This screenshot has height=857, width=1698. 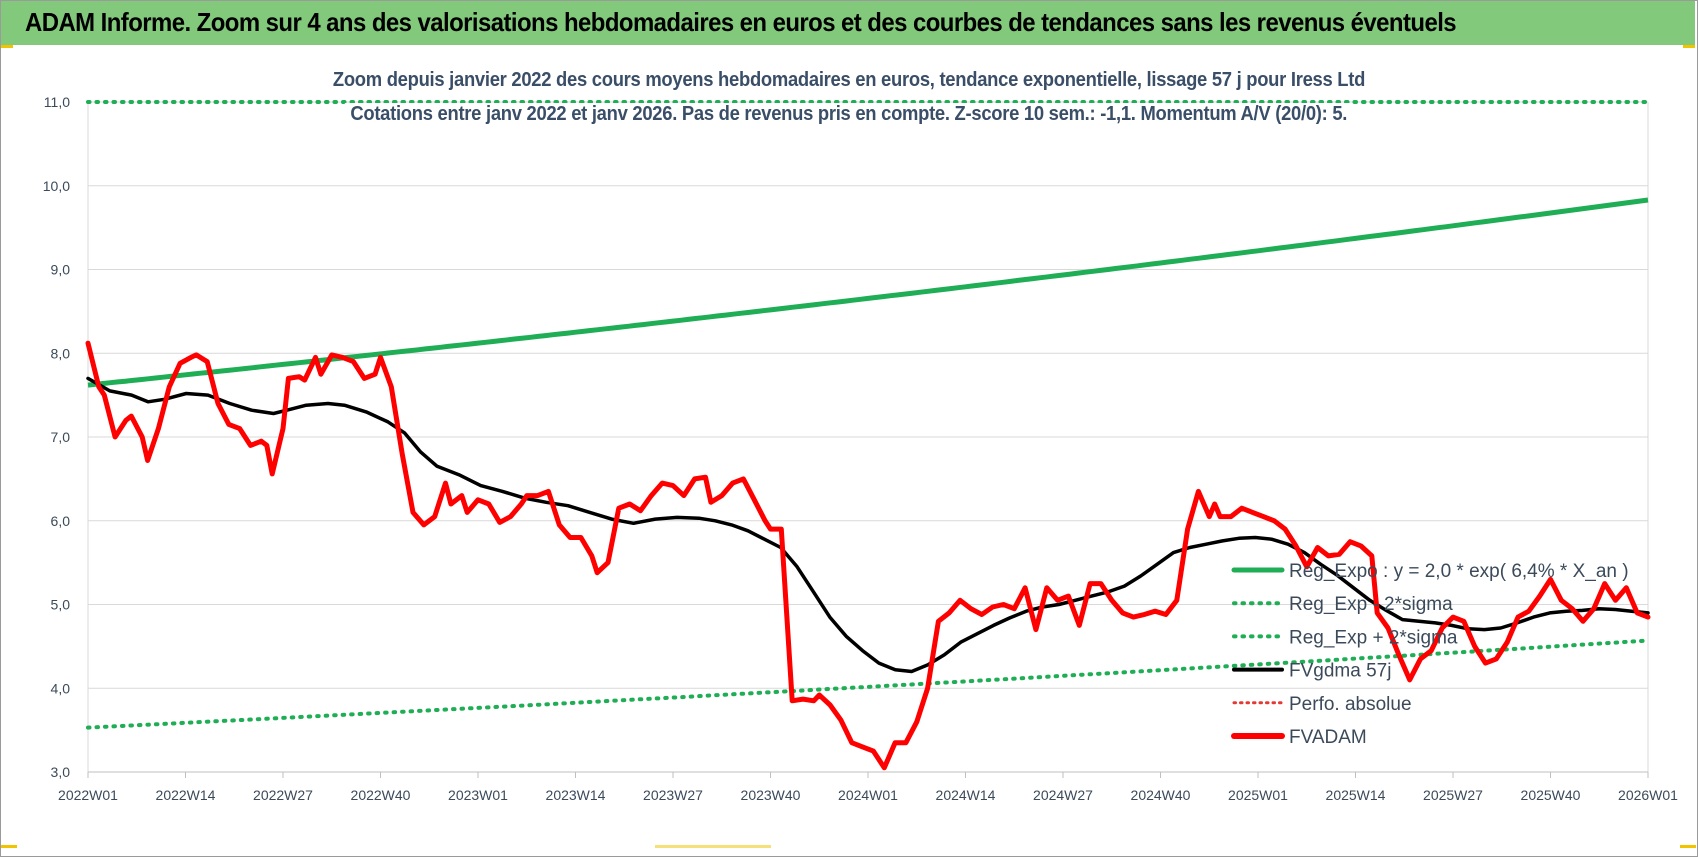 What do you see at coordinates (1688, 846) in the screenshot?
I see `corner-mark-br` at bounding box center [1688, 846].